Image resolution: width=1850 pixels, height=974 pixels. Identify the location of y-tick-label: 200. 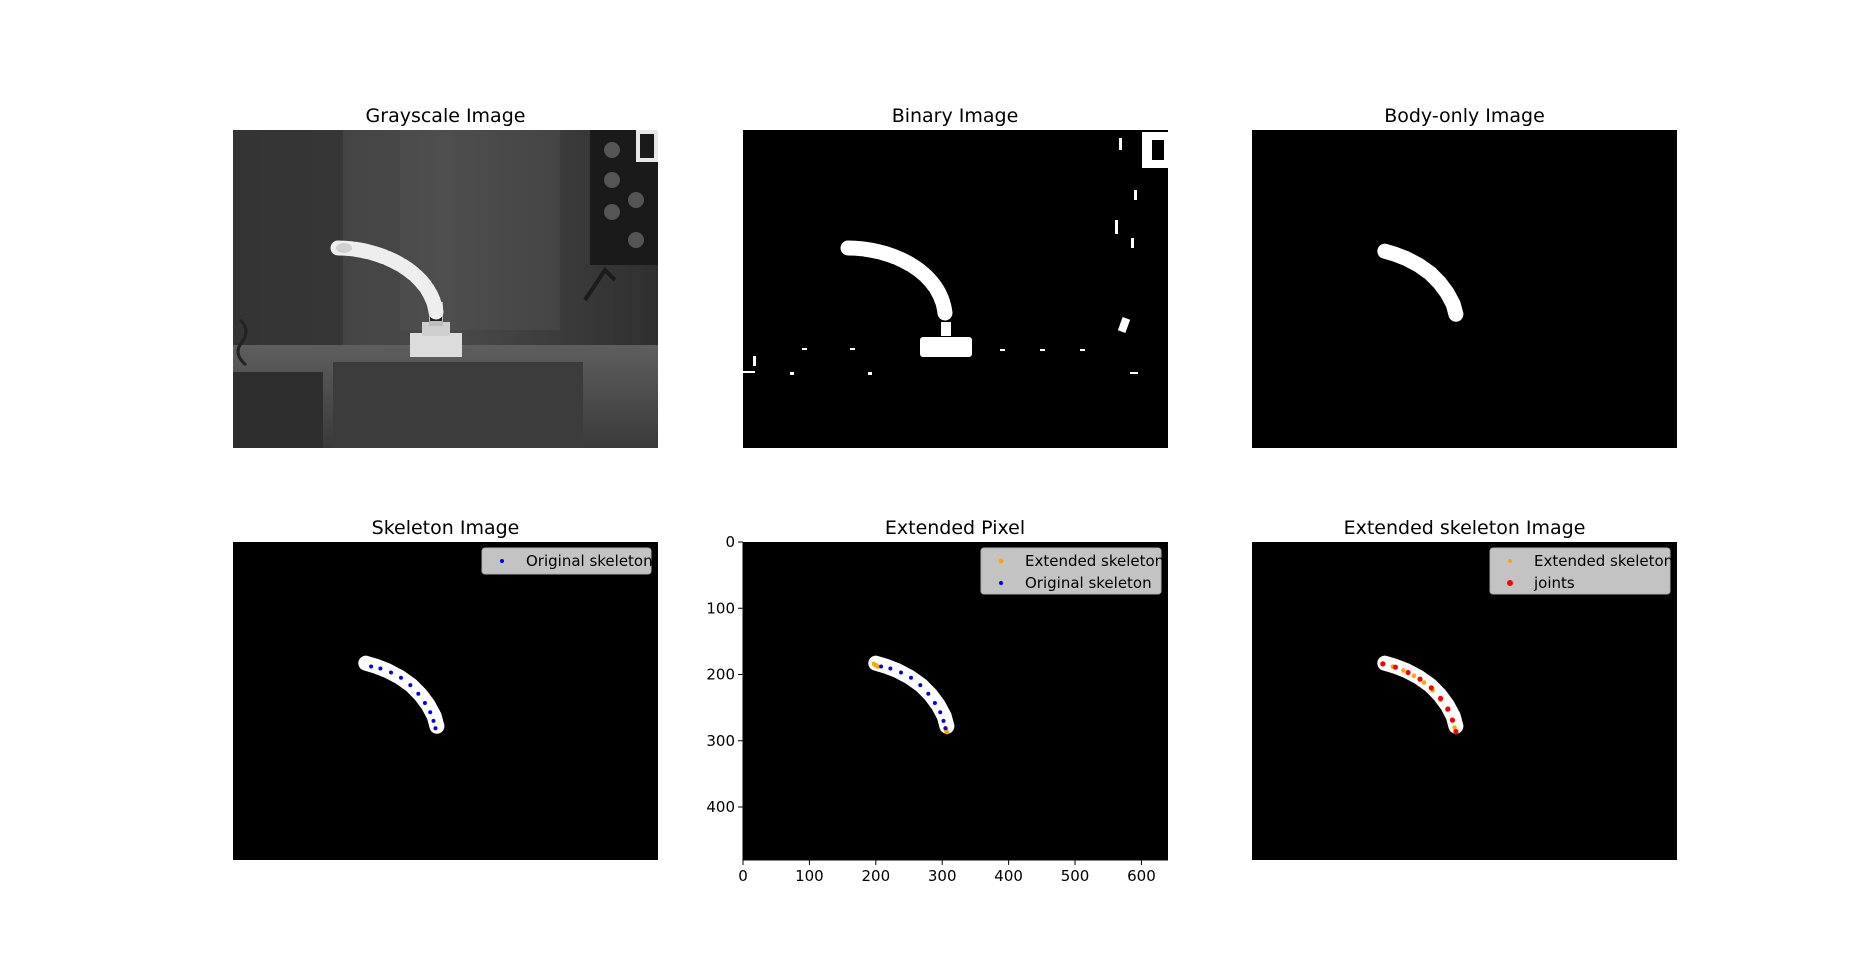
(720, 675).